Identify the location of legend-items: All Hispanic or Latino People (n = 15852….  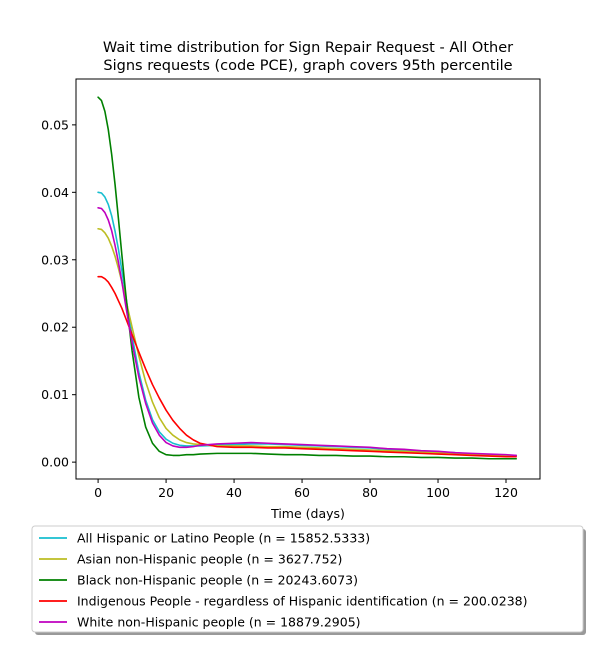
(283, 580).